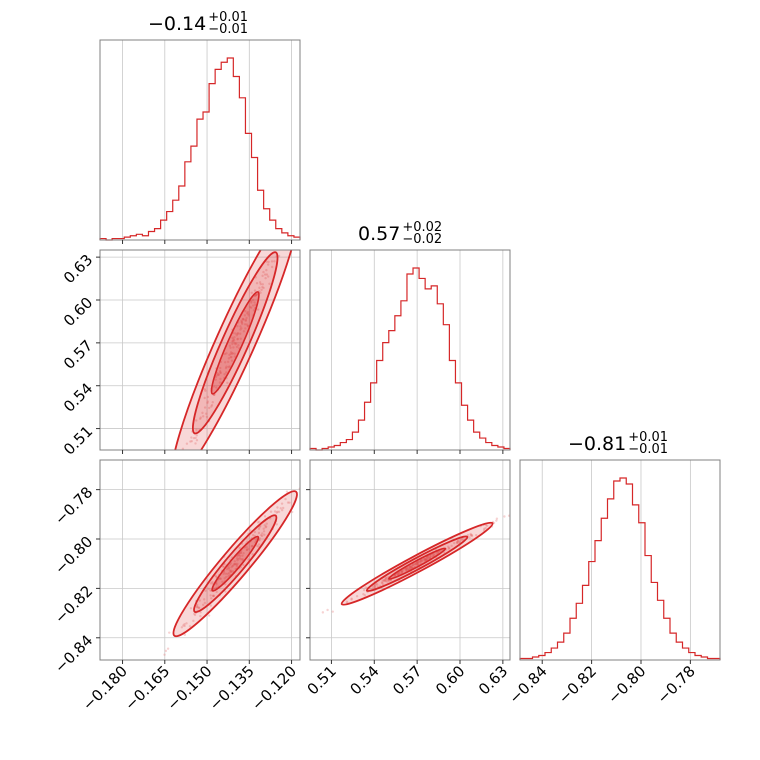 This screenshot has width=760, height=760. Describe the element at coordinates (78, 397) in the screenshot. I see `y-tick-label: 0.54` at that location.